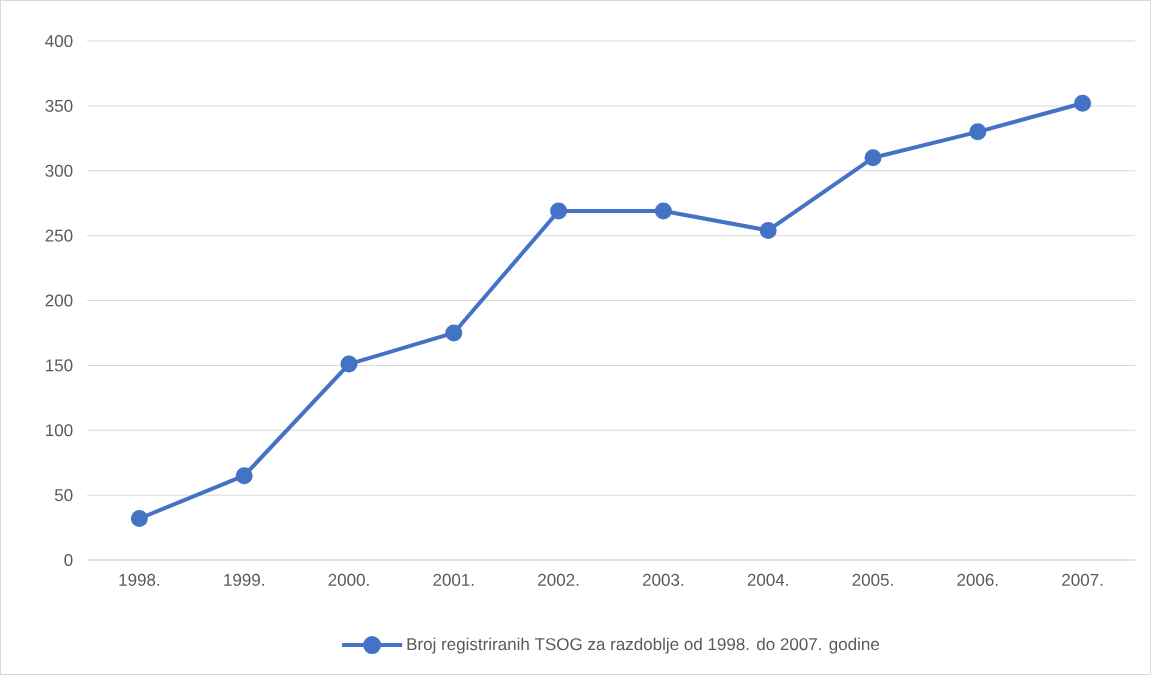  What do you see at coordinates (139, 579) in the screenshot?
I see `x-tick-label: 1998.` at bounding box center [139, 579].